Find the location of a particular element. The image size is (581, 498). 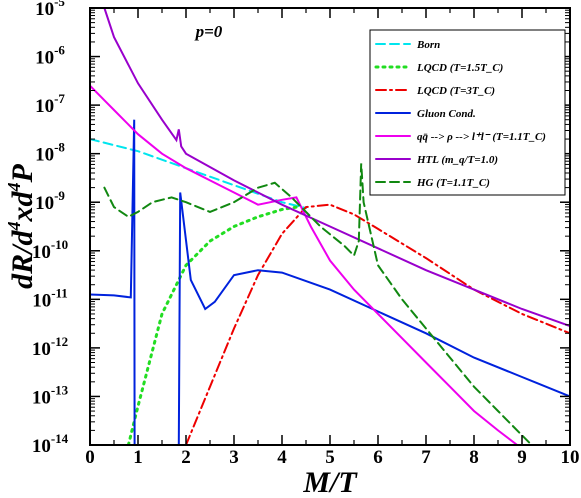

y-tick-label: 10⁻⁵ is located at coordinates (50, 10).